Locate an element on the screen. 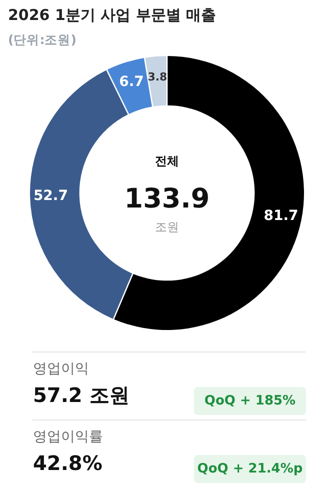  data-label: 52.7 is located at coordinates (50, 196).